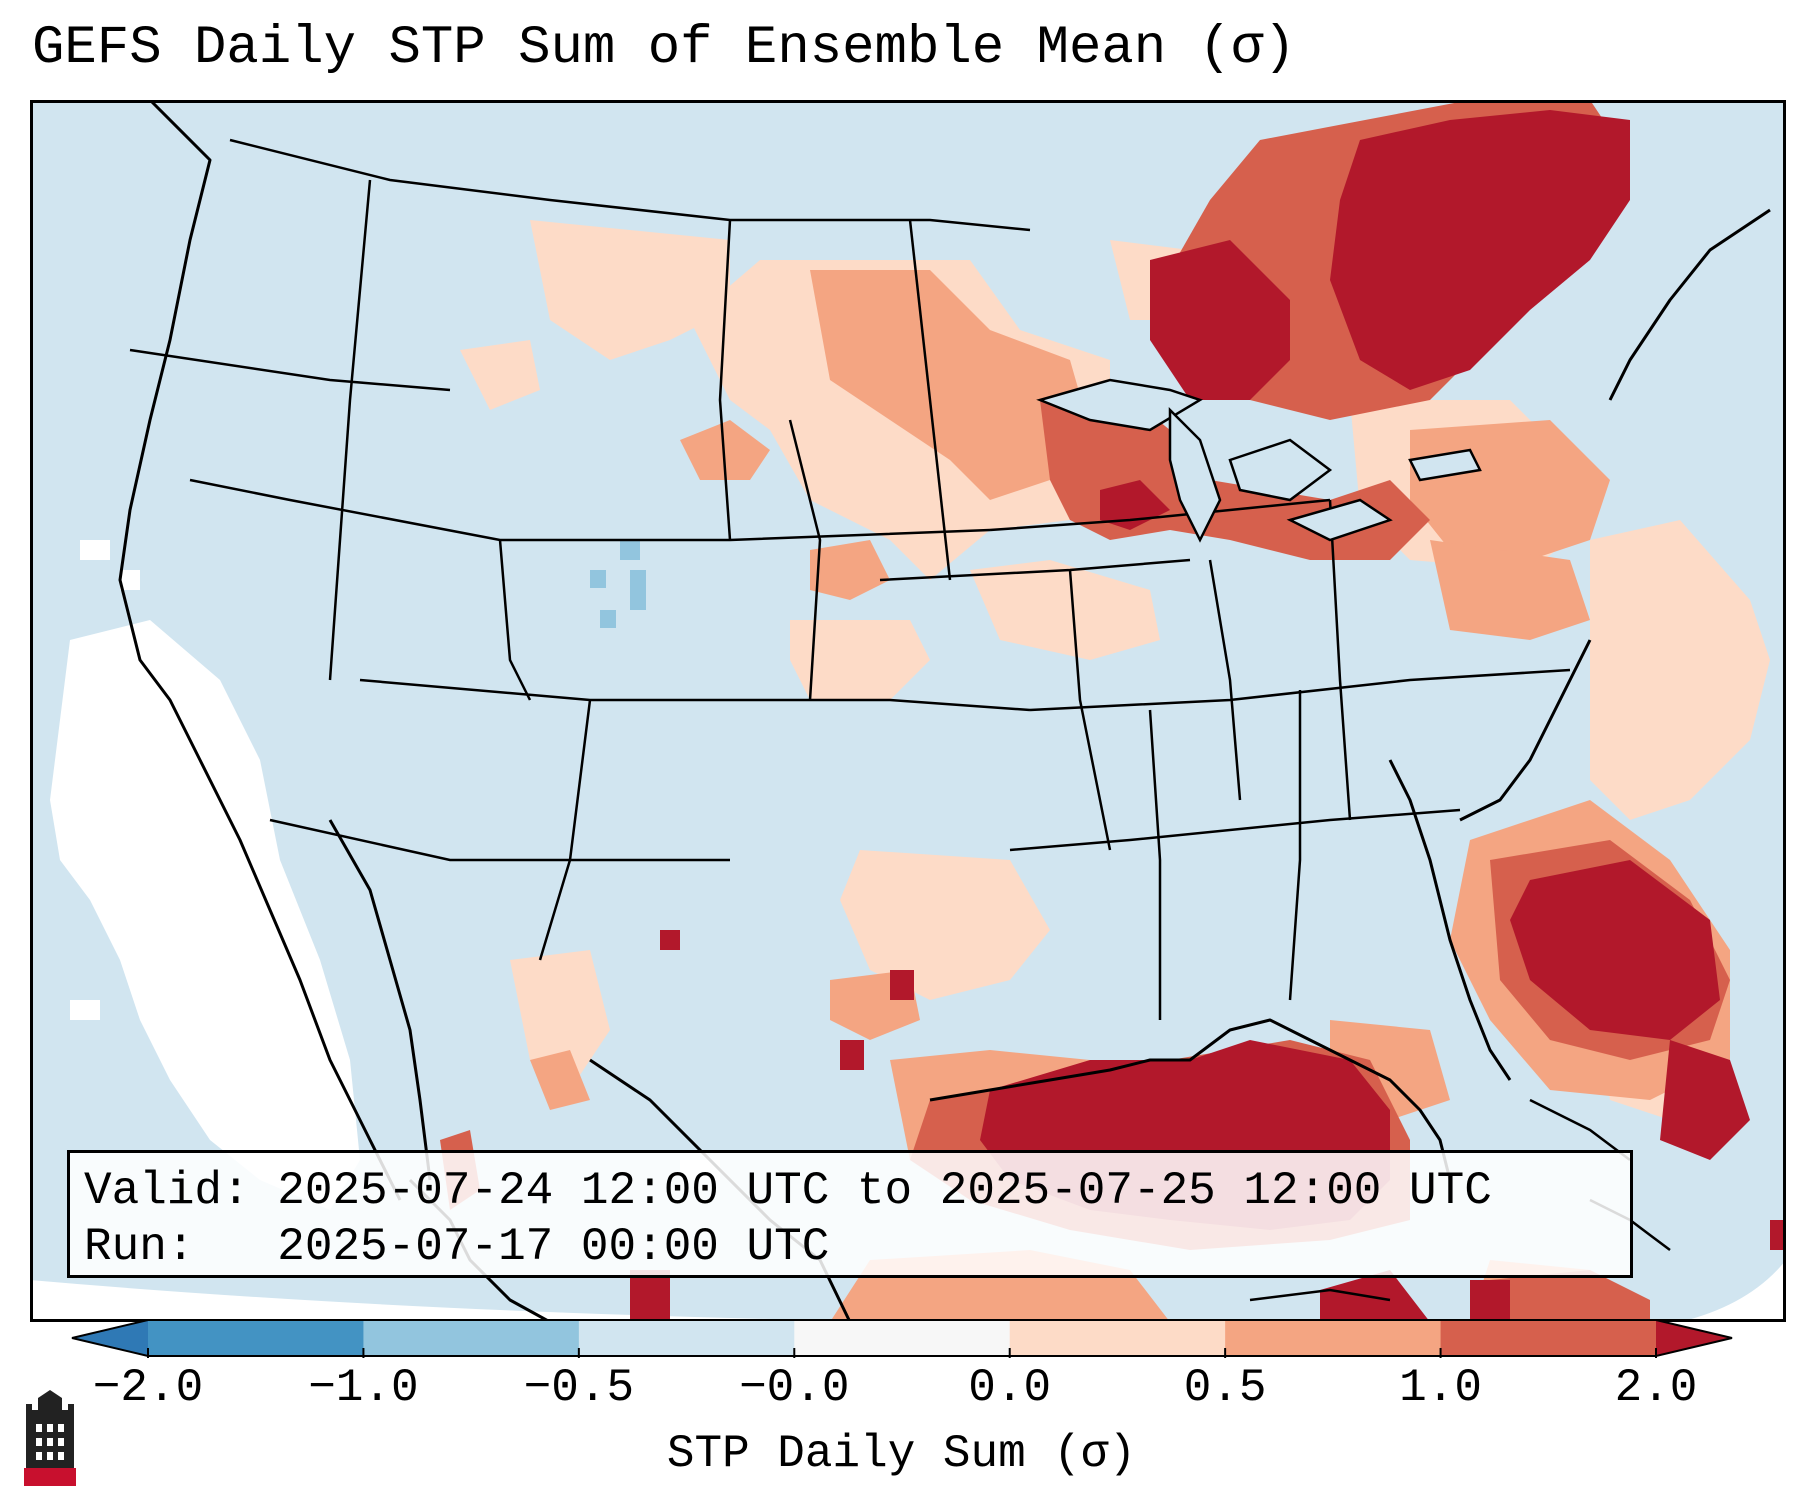 This screenshot has width=1803, height=1506. I want to click on outside-domain-right, so click(1733, 1291).